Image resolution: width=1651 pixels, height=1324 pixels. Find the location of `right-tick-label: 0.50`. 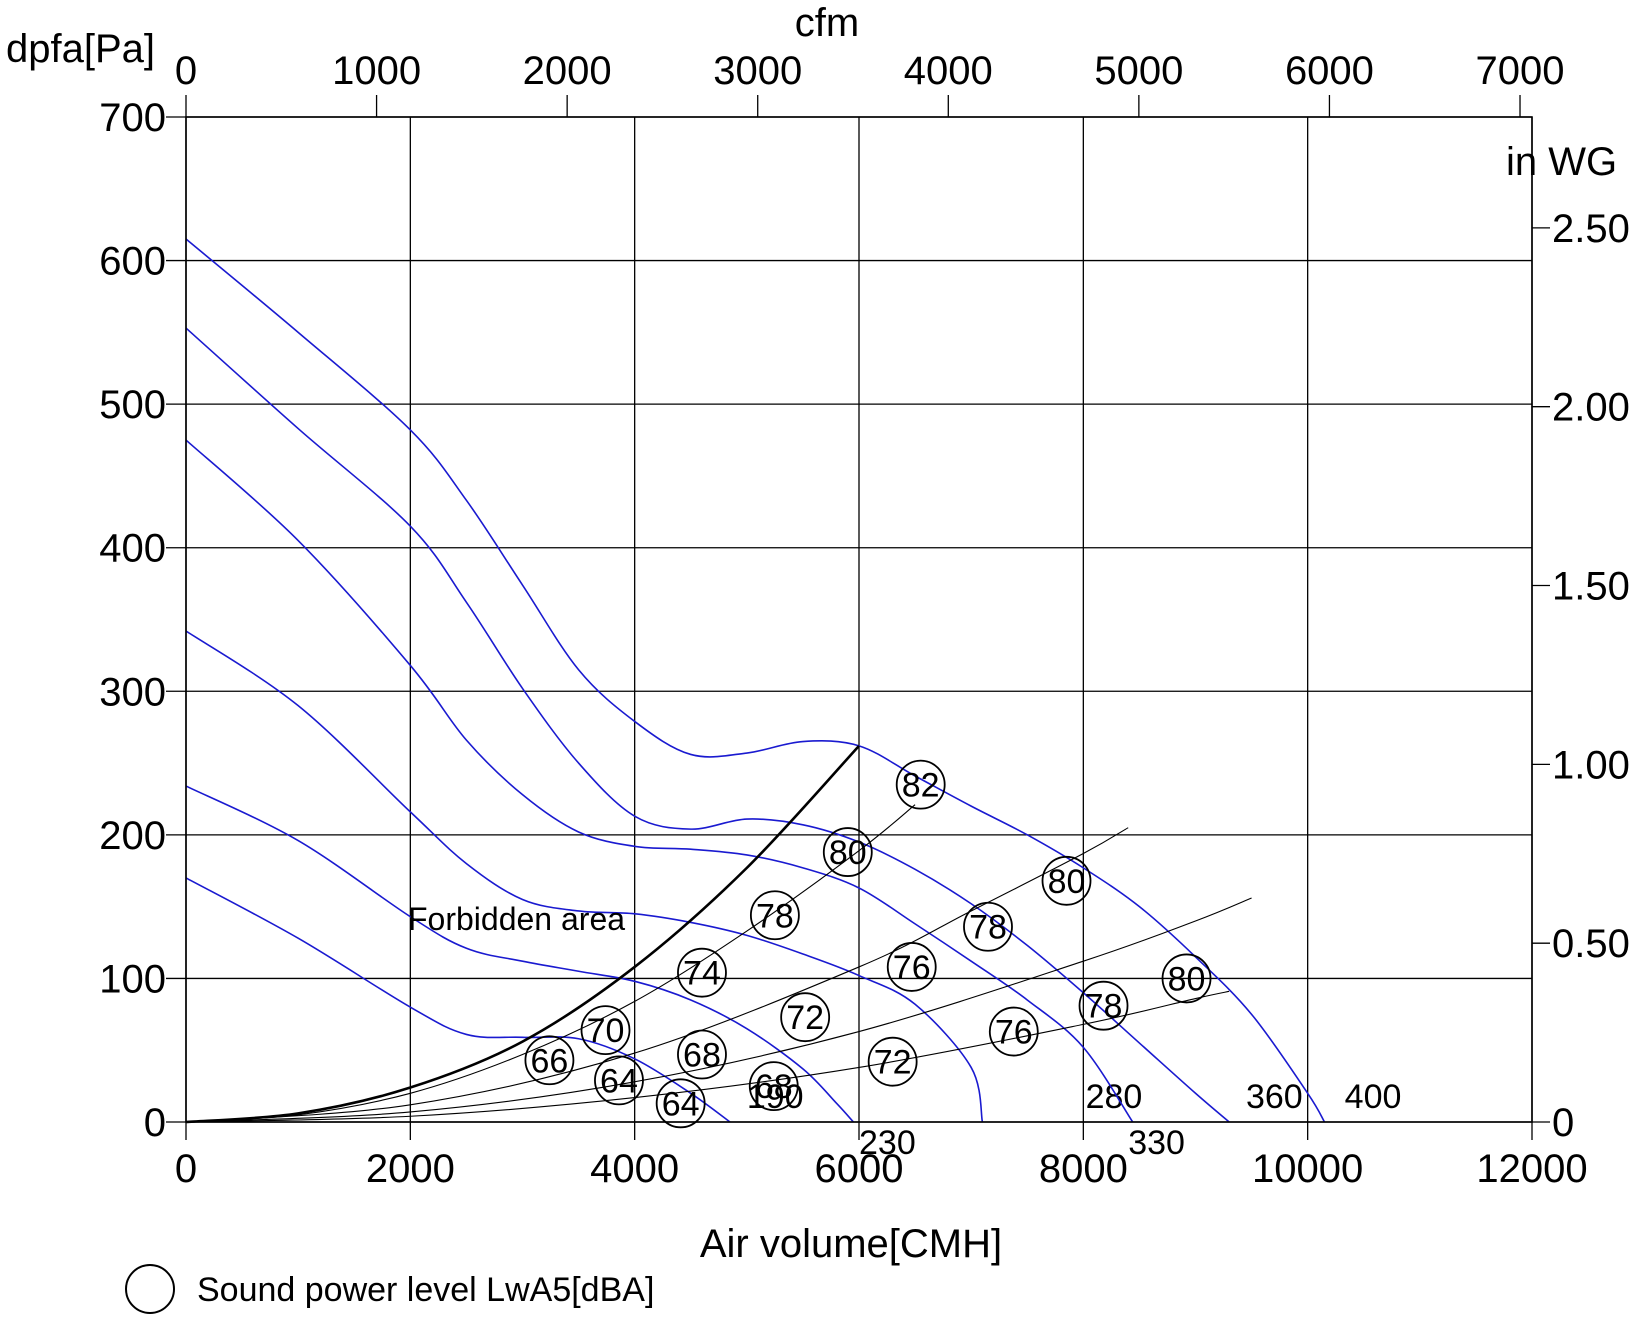

right-tick-label: 0.50 is located at coordinates (1591, 944).